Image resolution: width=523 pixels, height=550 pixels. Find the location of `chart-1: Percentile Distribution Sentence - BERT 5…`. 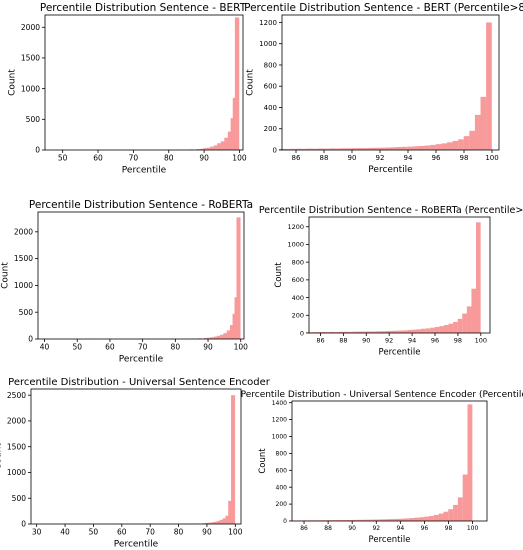

chart-1: Percentile Distribution Sentence - BERT 5… is located at coordinates (126, 89).